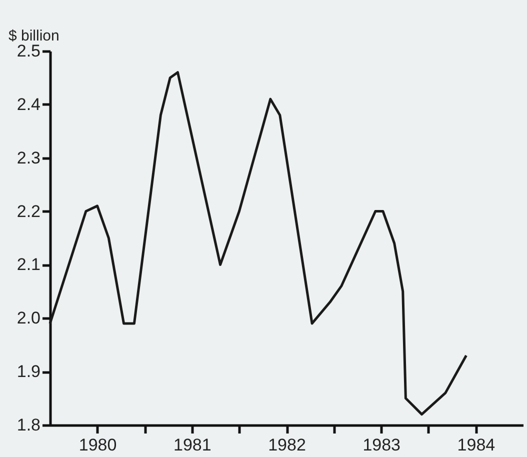 The image size is (527, 457). Describe the element at coordinates (28, 425) in the screenshot. I see `y-tick-label: 1.8` at that location.